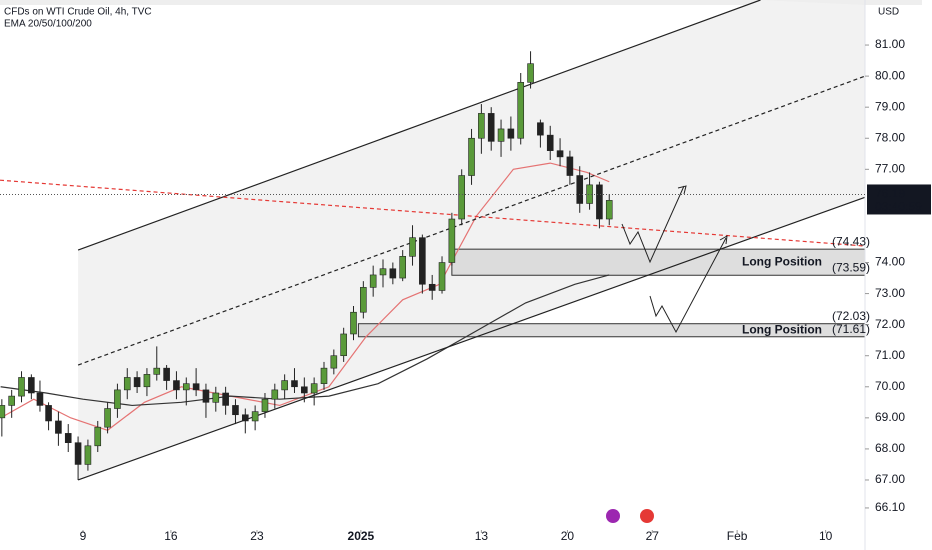 The width and height of the screenshot is (932, 550). I want to click on x-tick-label: 2025, so click(361, 536).